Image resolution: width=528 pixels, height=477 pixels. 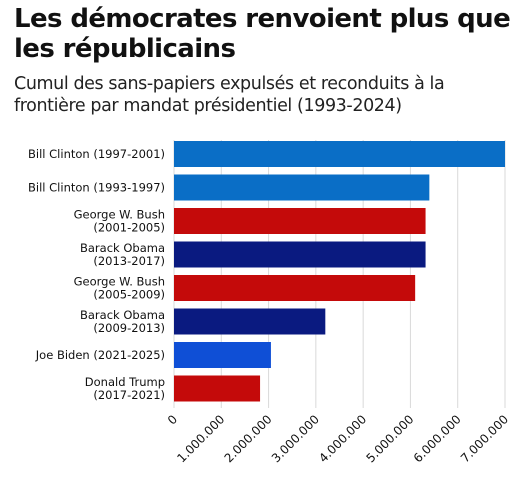 I want to click on category-label: Bill Clinton (1993-1997), so click(x=96, y=188).